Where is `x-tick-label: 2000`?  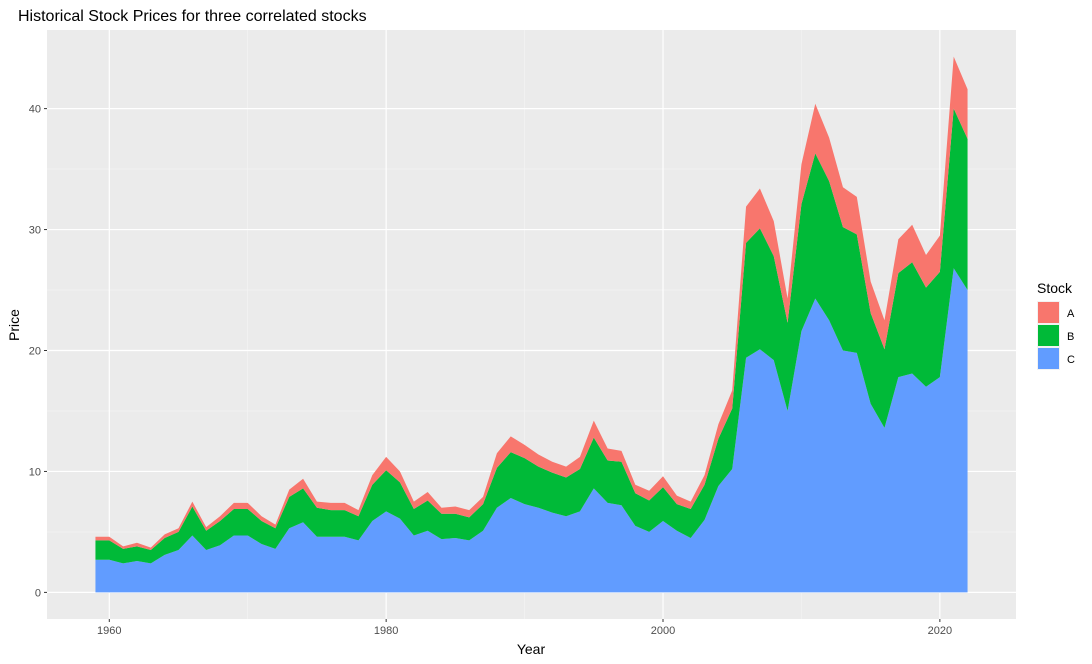 x-tick-label: 2000 is located at coordinates (663, 631).